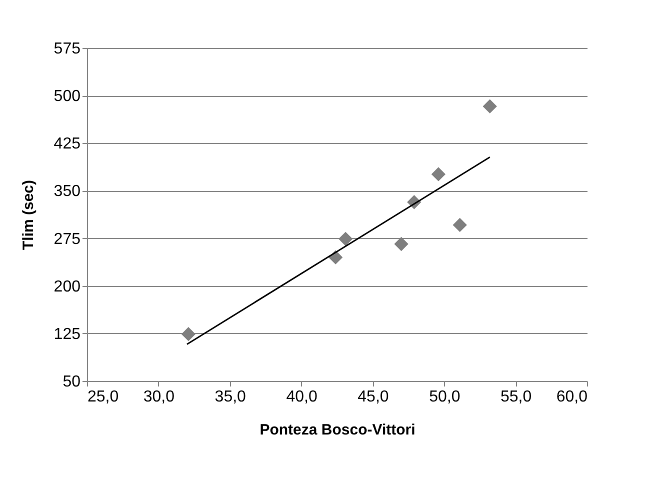  I want to click on y-axis-title: Tlim (sec), so click(28, 215).